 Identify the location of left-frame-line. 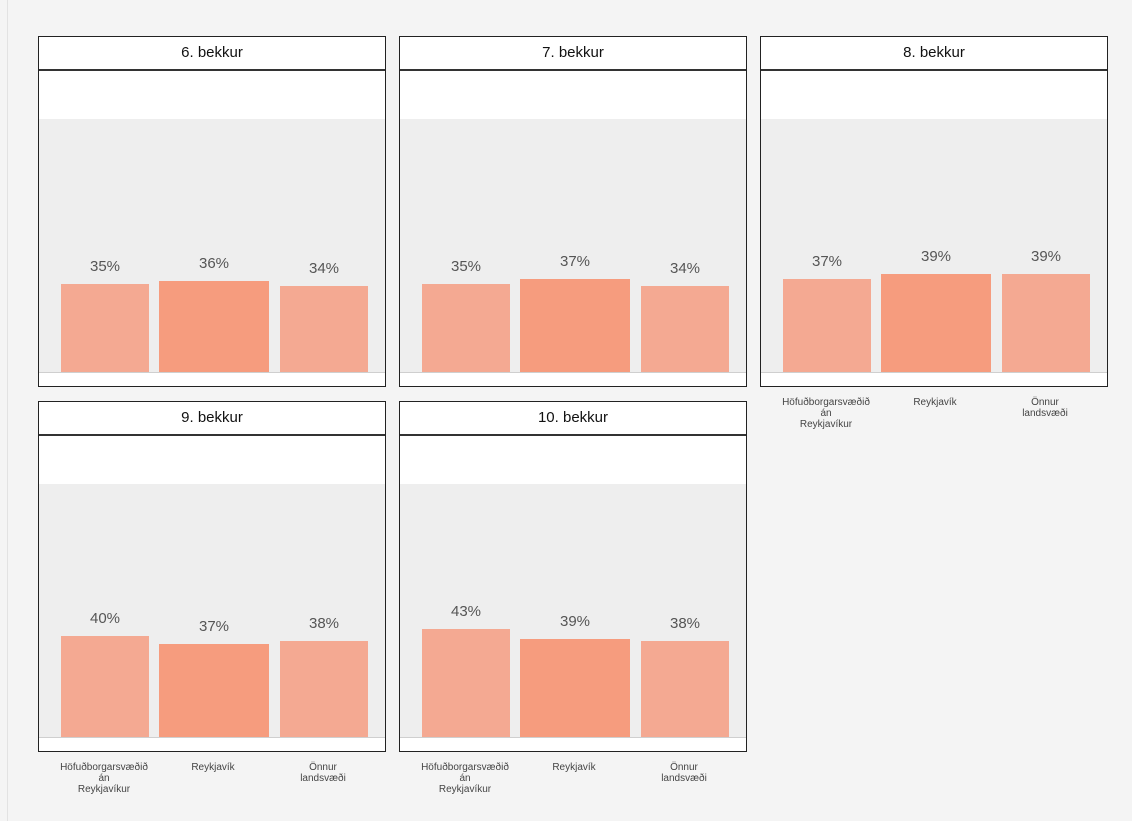
(7, 410).